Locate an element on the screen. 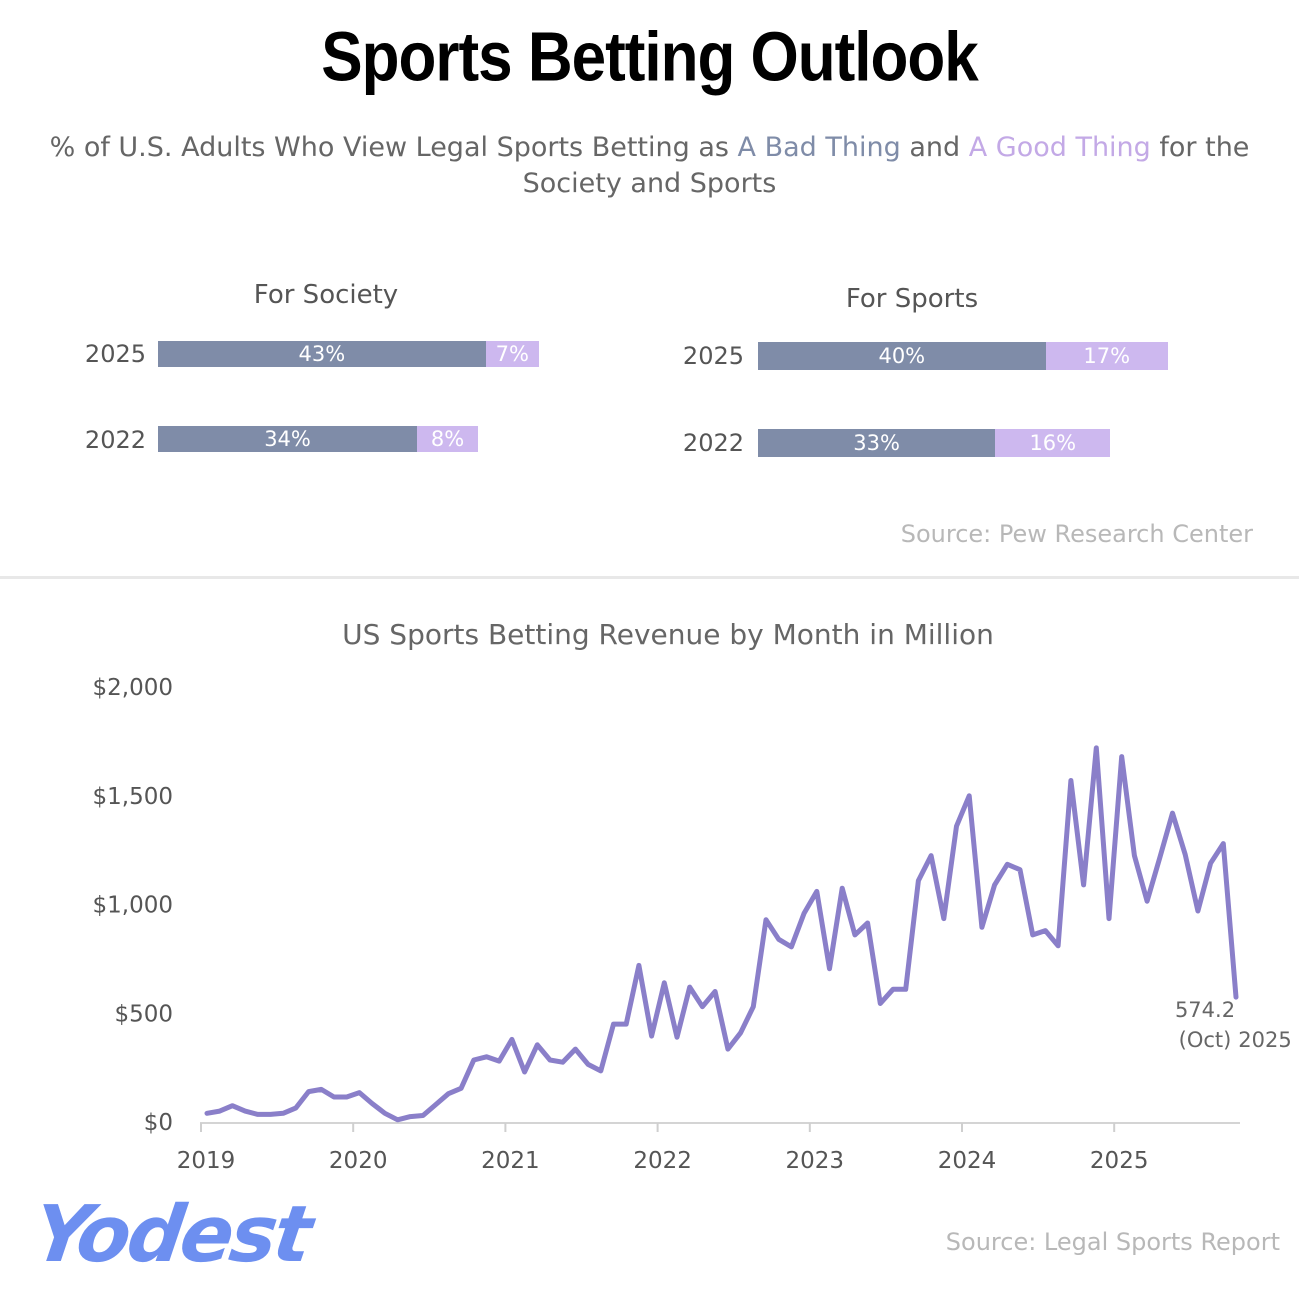 The width and height of the screenshot is (1299, 1299). y-tick-label: $1,500 is located at coordinates (133, 797).